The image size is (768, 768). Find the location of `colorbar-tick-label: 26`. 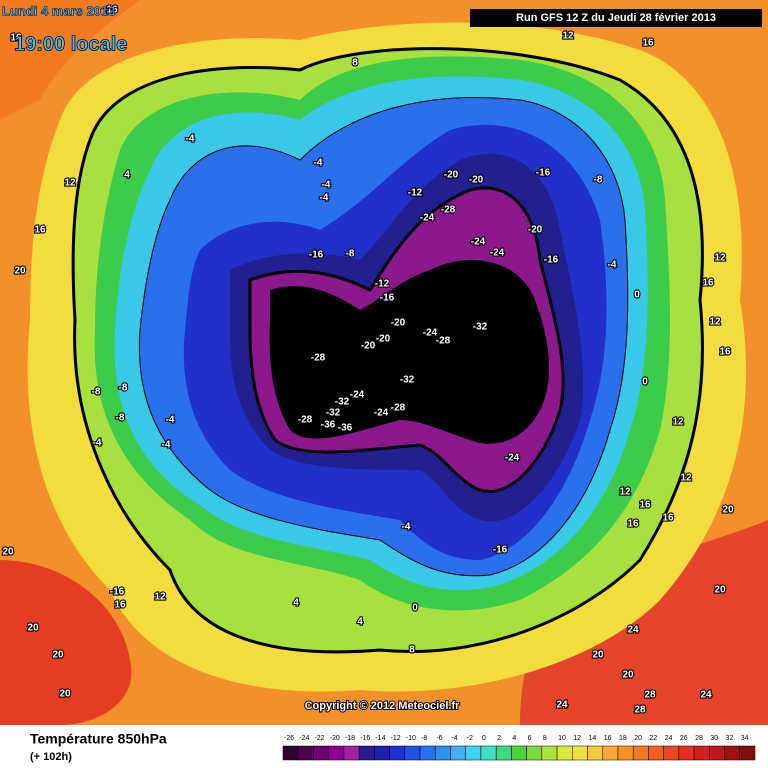

colorbar-tick-label: 26 is located at coordinates (684, 738).